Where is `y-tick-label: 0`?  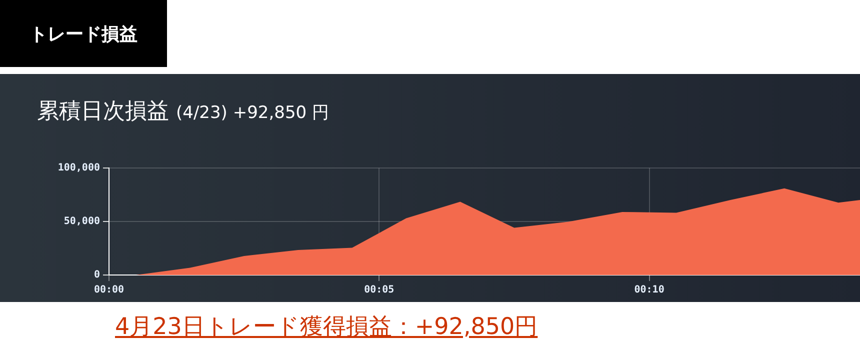
y-tick-label: 0 is located at coordinates (97, 275).